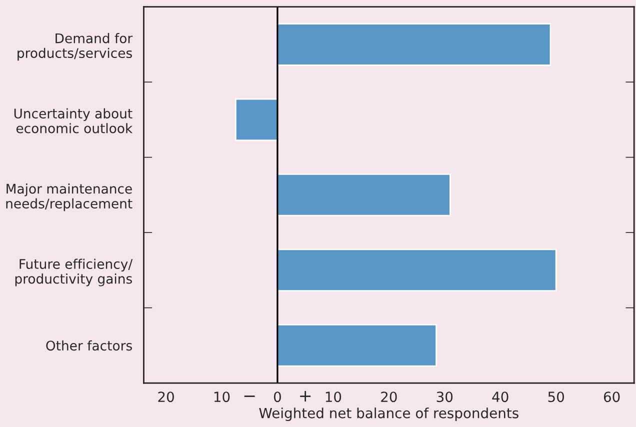 This screenshot has width=636, height=427. What do you see at coordinates (500, 397) in the screenshot?
I see `x-tick-label: 40` at bounding box center [500, 397].